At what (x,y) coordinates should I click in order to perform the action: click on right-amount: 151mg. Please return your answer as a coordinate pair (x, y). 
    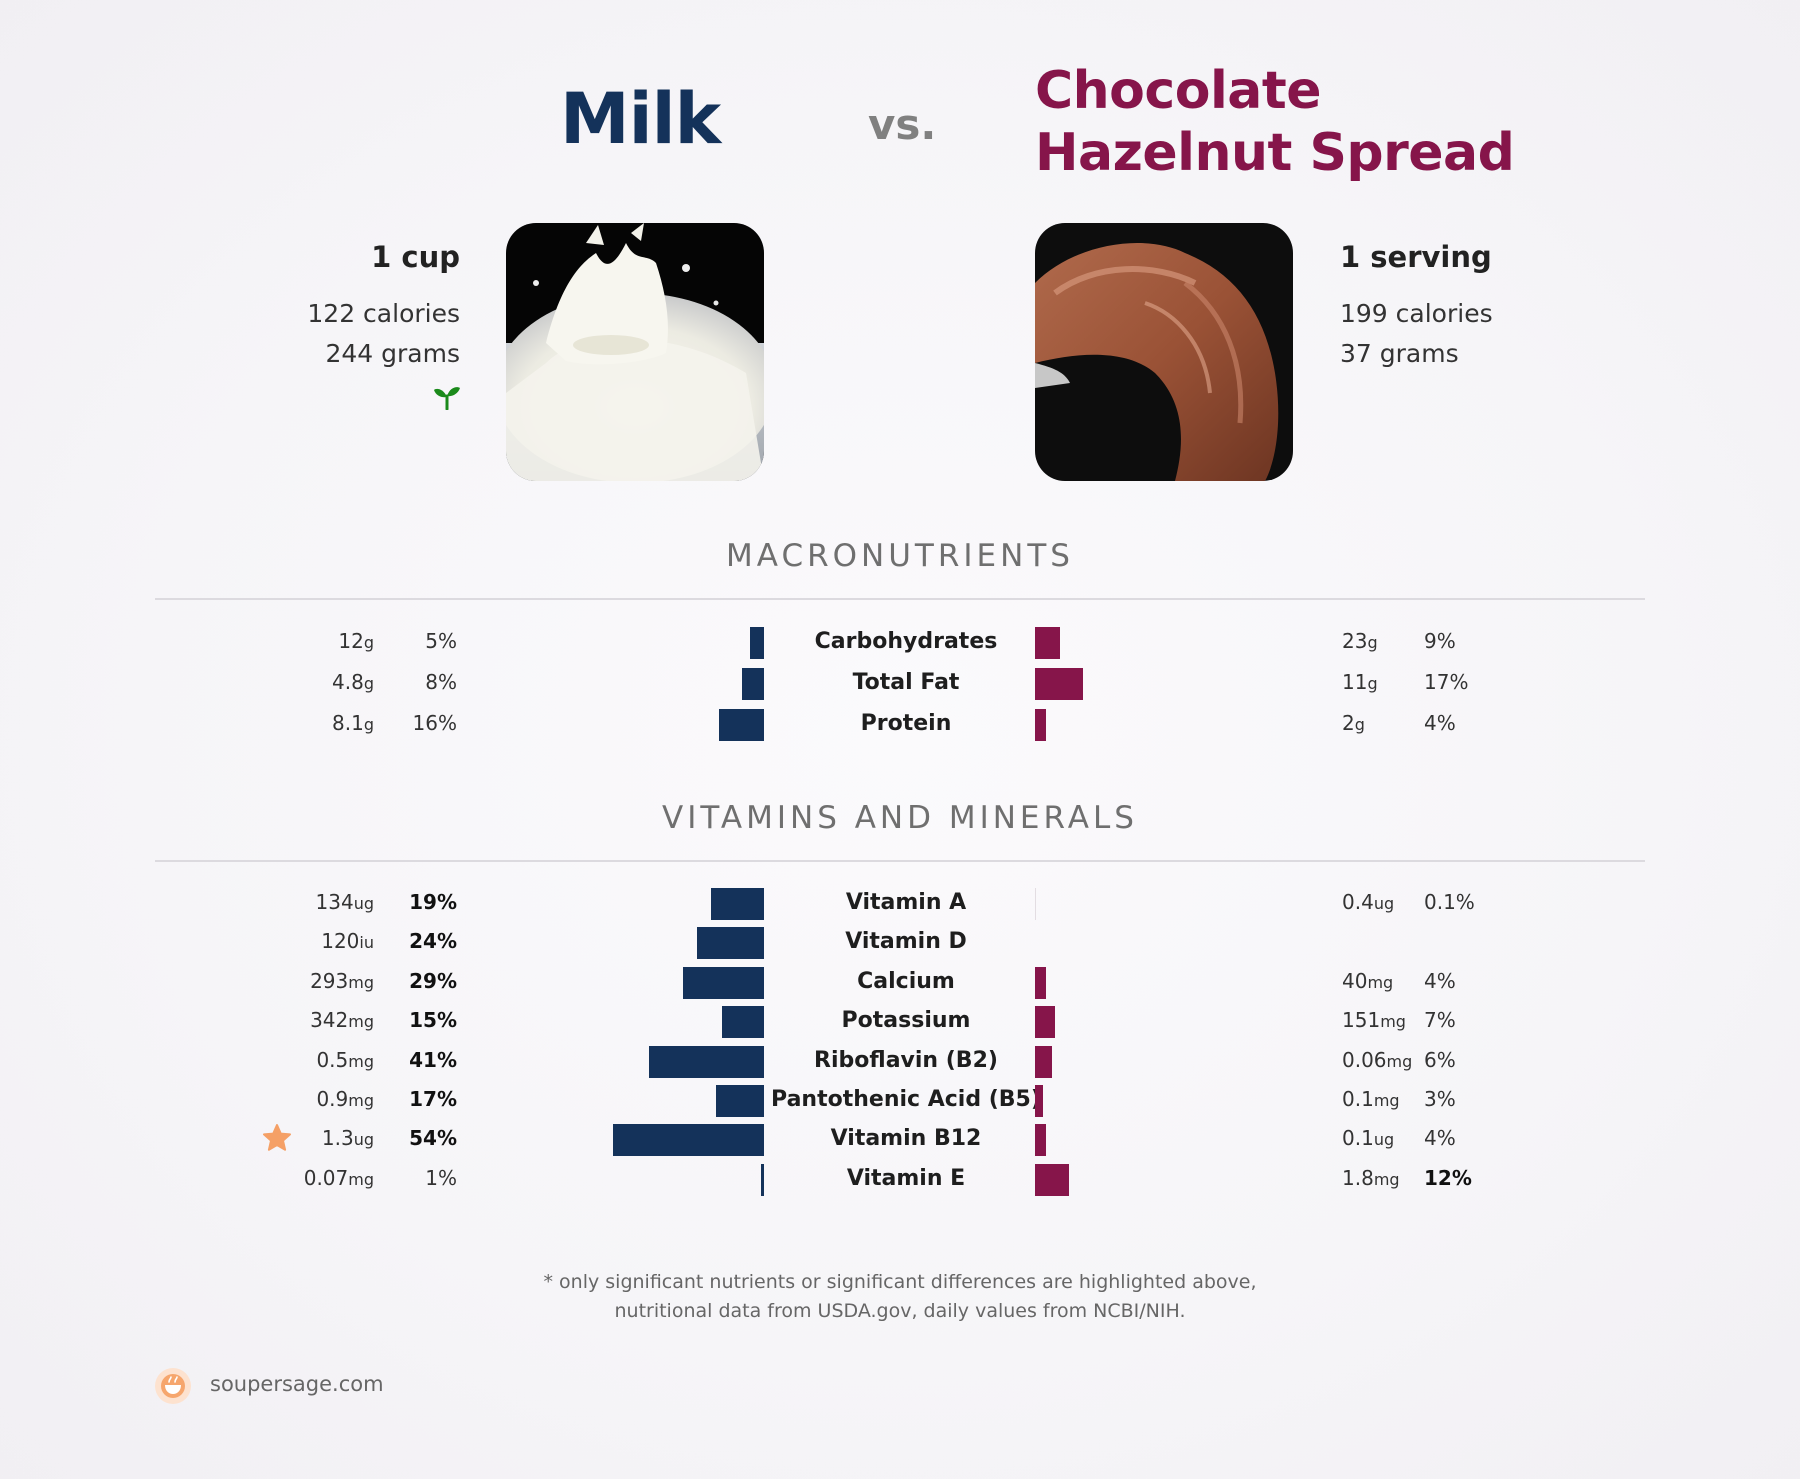
    Looking at the image, I should click on (1374, 1020).